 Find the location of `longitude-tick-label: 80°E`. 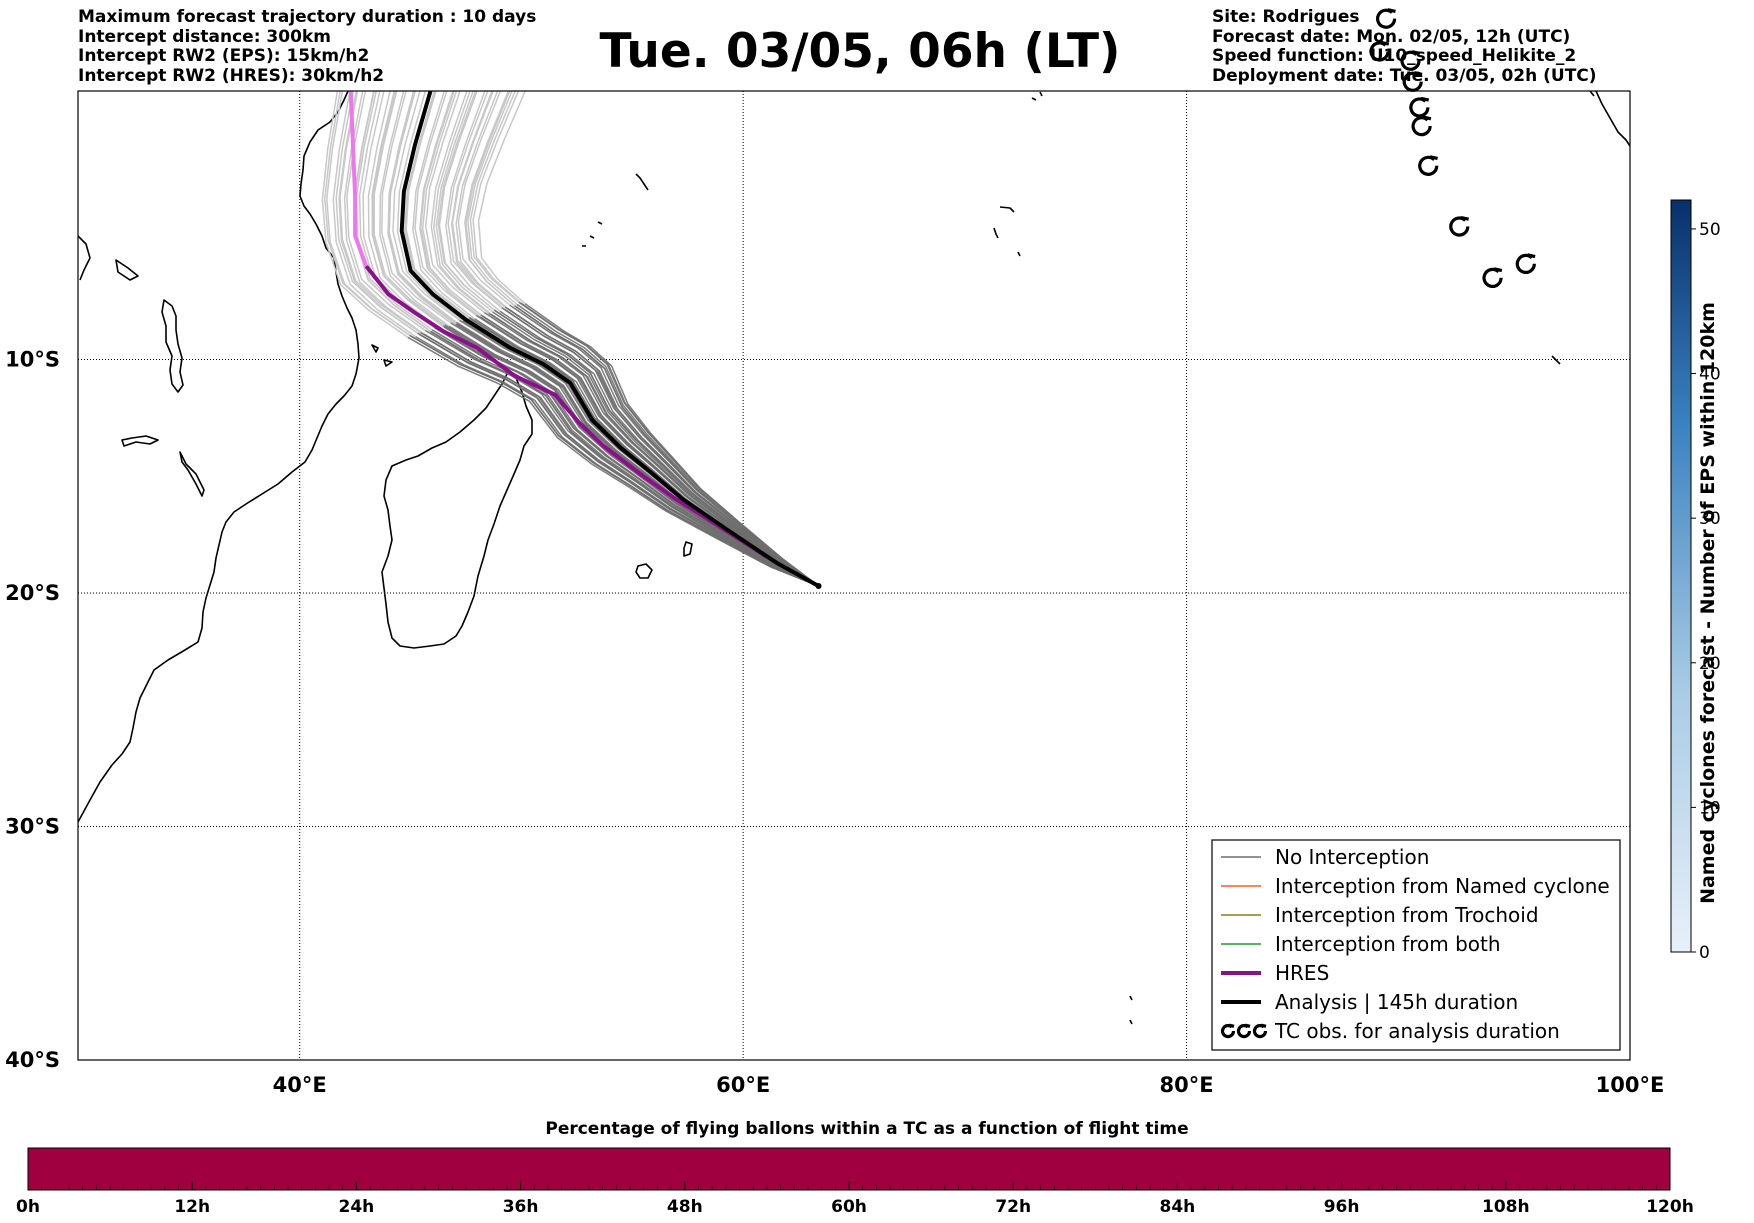

longitude-tick-label: 80°E is located at coordinates (1187, 1085).